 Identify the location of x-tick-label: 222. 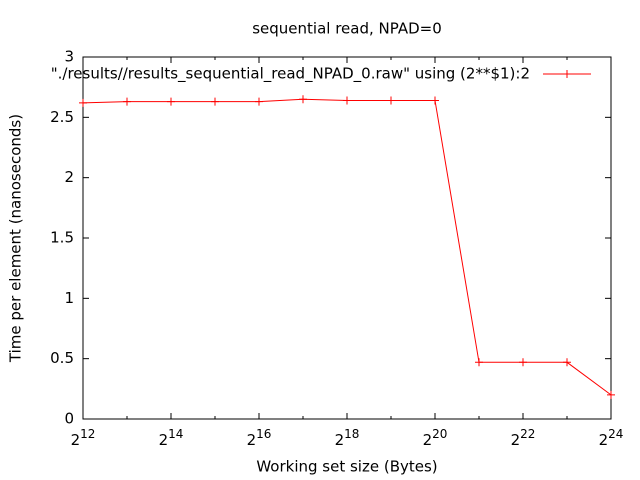
(523, 438).